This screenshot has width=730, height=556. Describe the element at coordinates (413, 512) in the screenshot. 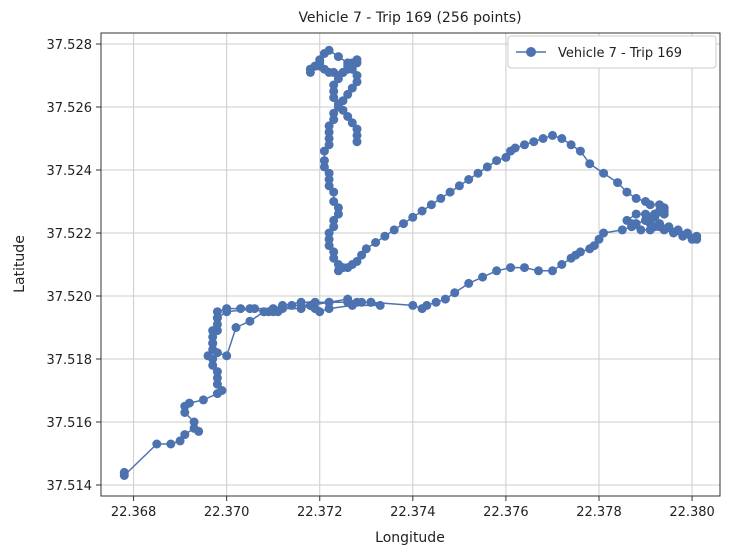

I see `x-tick-label: 22.374` at that location.